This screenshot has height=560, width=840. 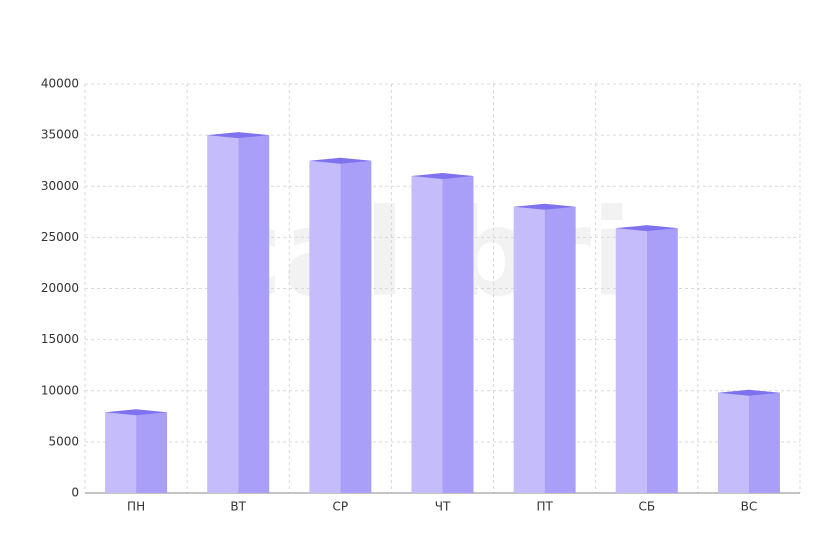 I want to click on x-tick-label: СР, so click(x=341, y=507).